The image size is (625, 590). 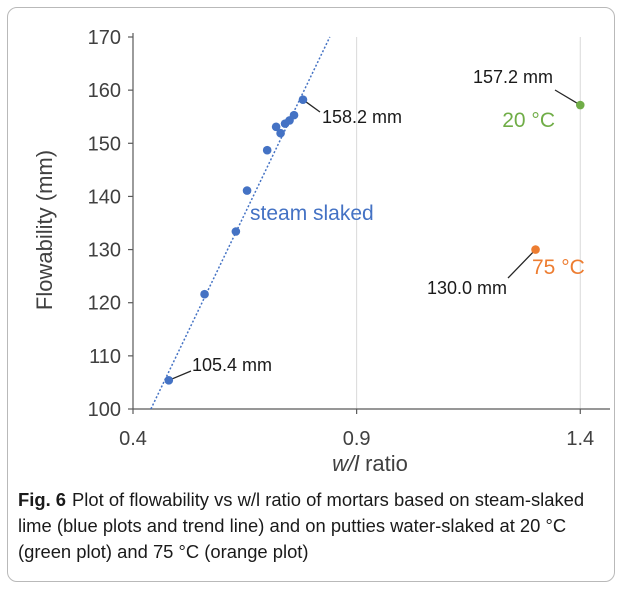 I want to click on y-tick-label: 150, so click(x=104, y=144).